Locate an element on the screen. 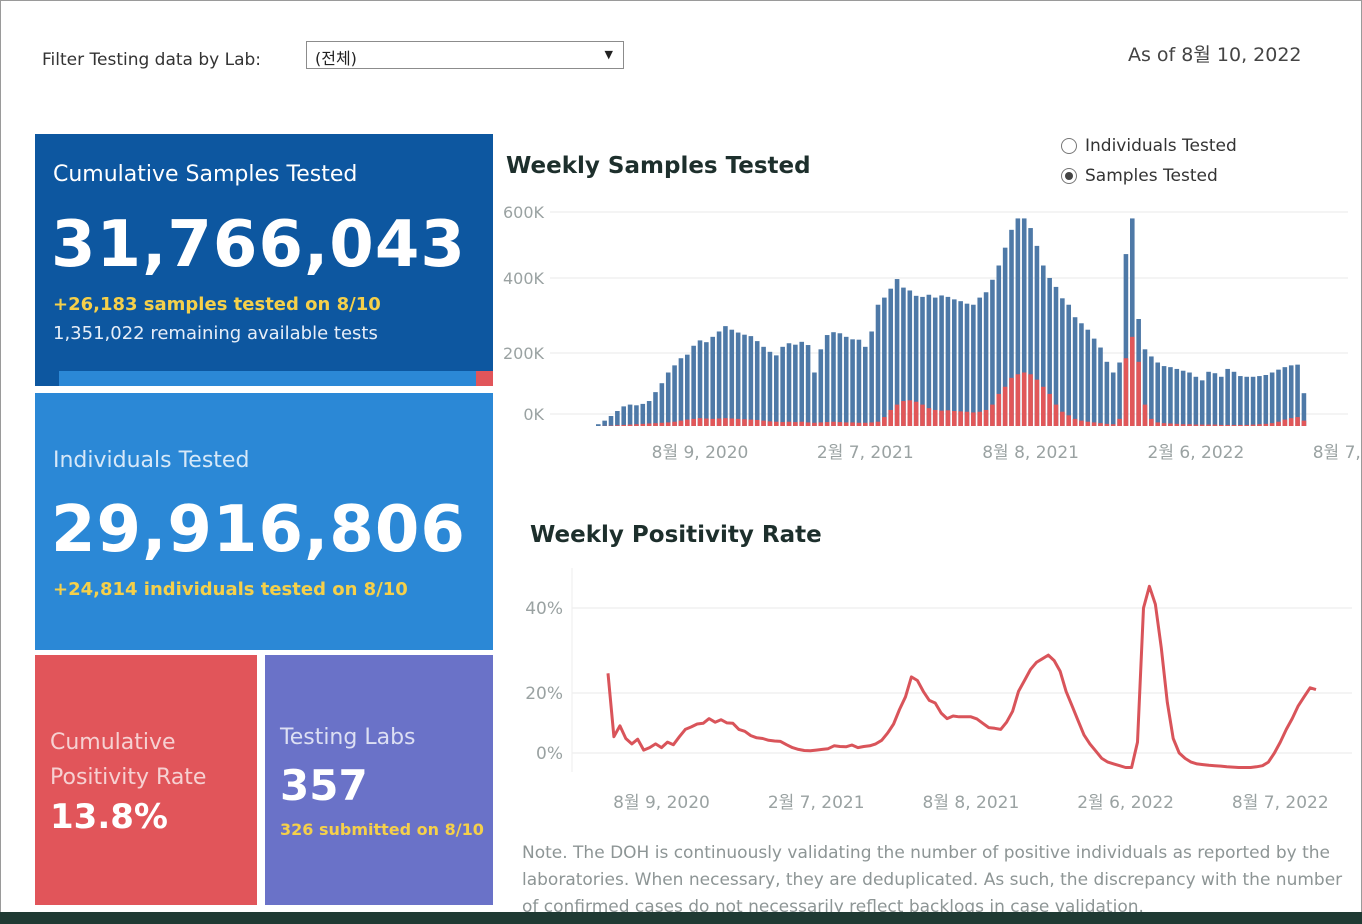  radio-selected-icon is located at coordinates (1069, 176).